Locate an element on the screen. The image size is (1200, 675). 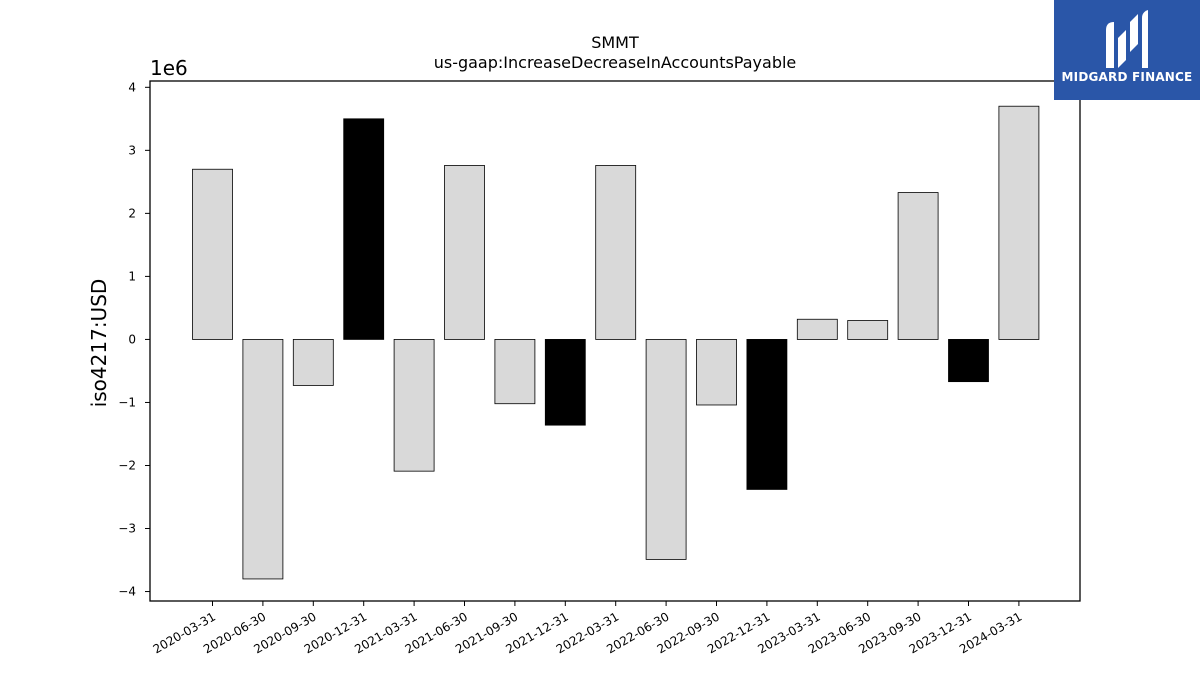
midgard-logo-icon is located at coordinates (1127, 39).